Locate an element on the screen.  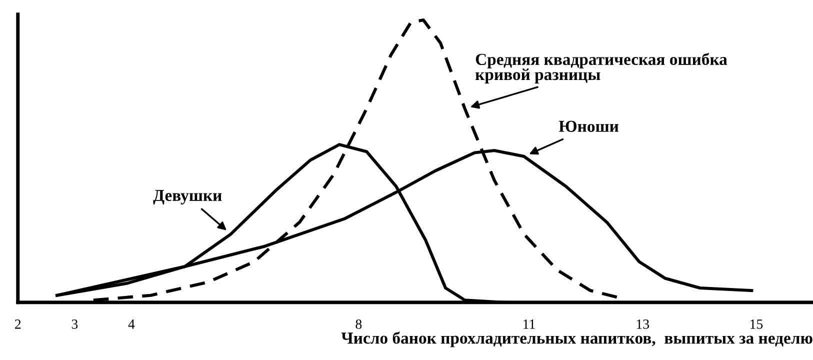
x-tick-label: 8 is located at coordinates (359, 324).